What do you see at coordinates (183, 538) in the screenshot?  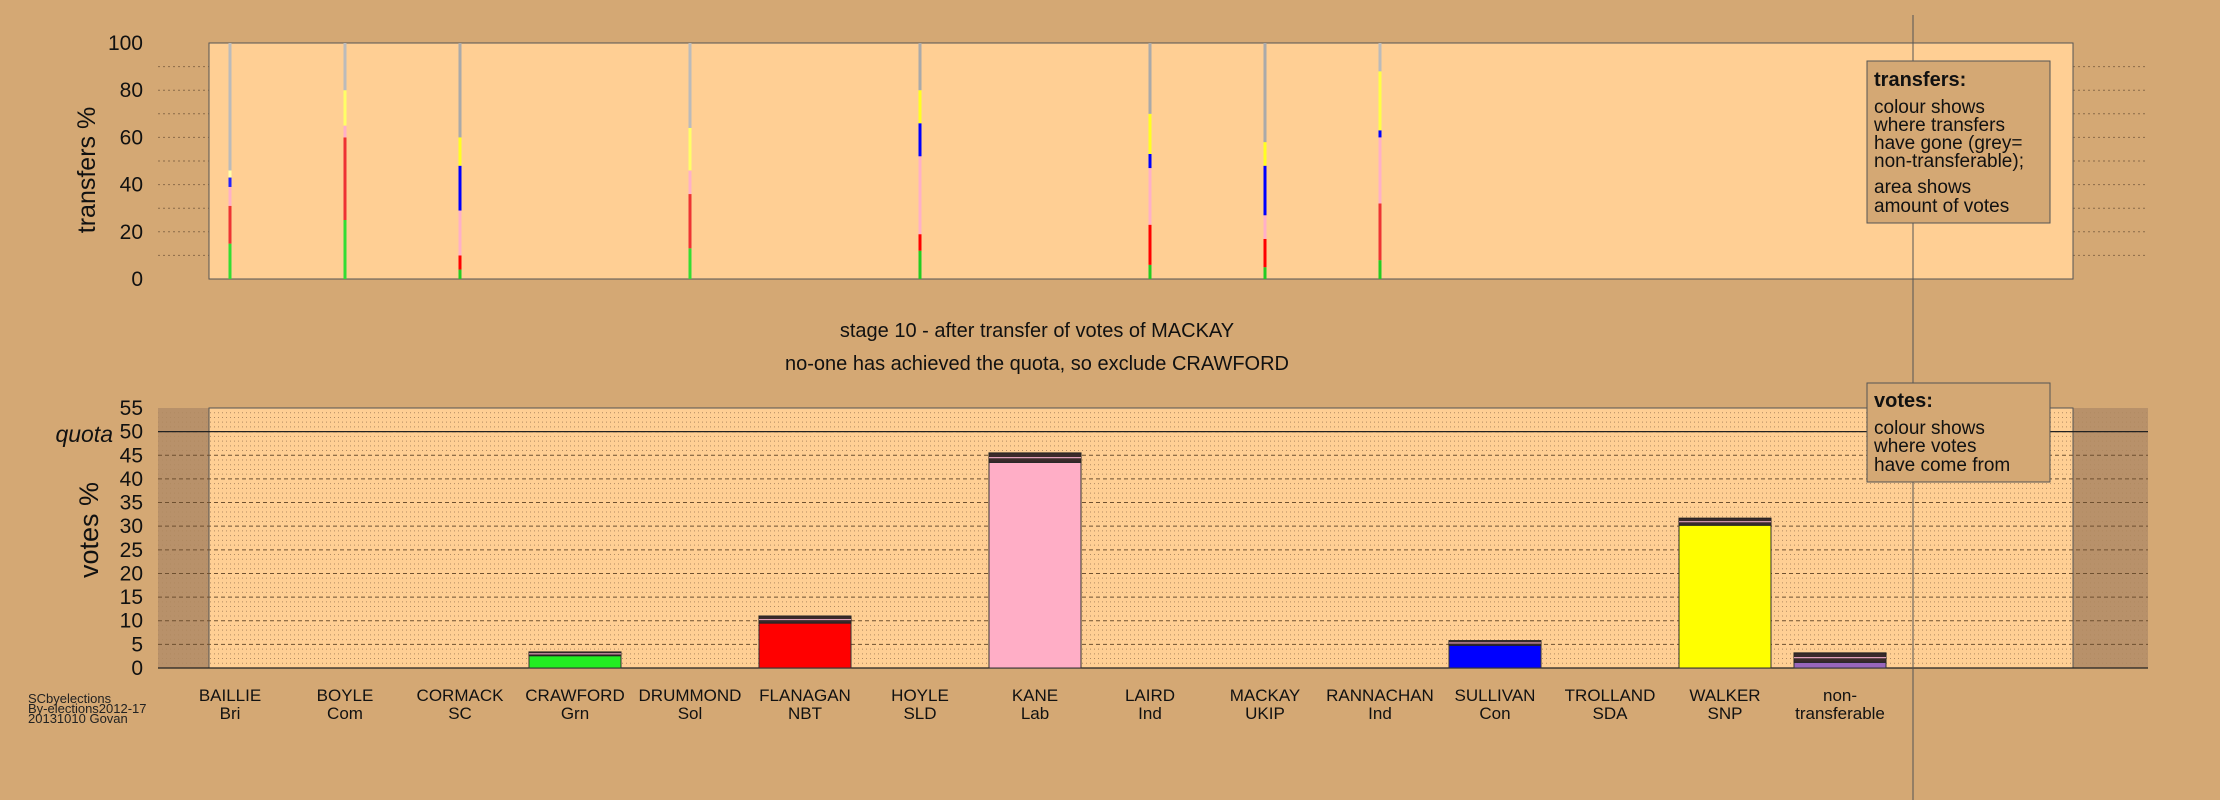 I see `votes-margin-left` at bounding box center [183, 538].